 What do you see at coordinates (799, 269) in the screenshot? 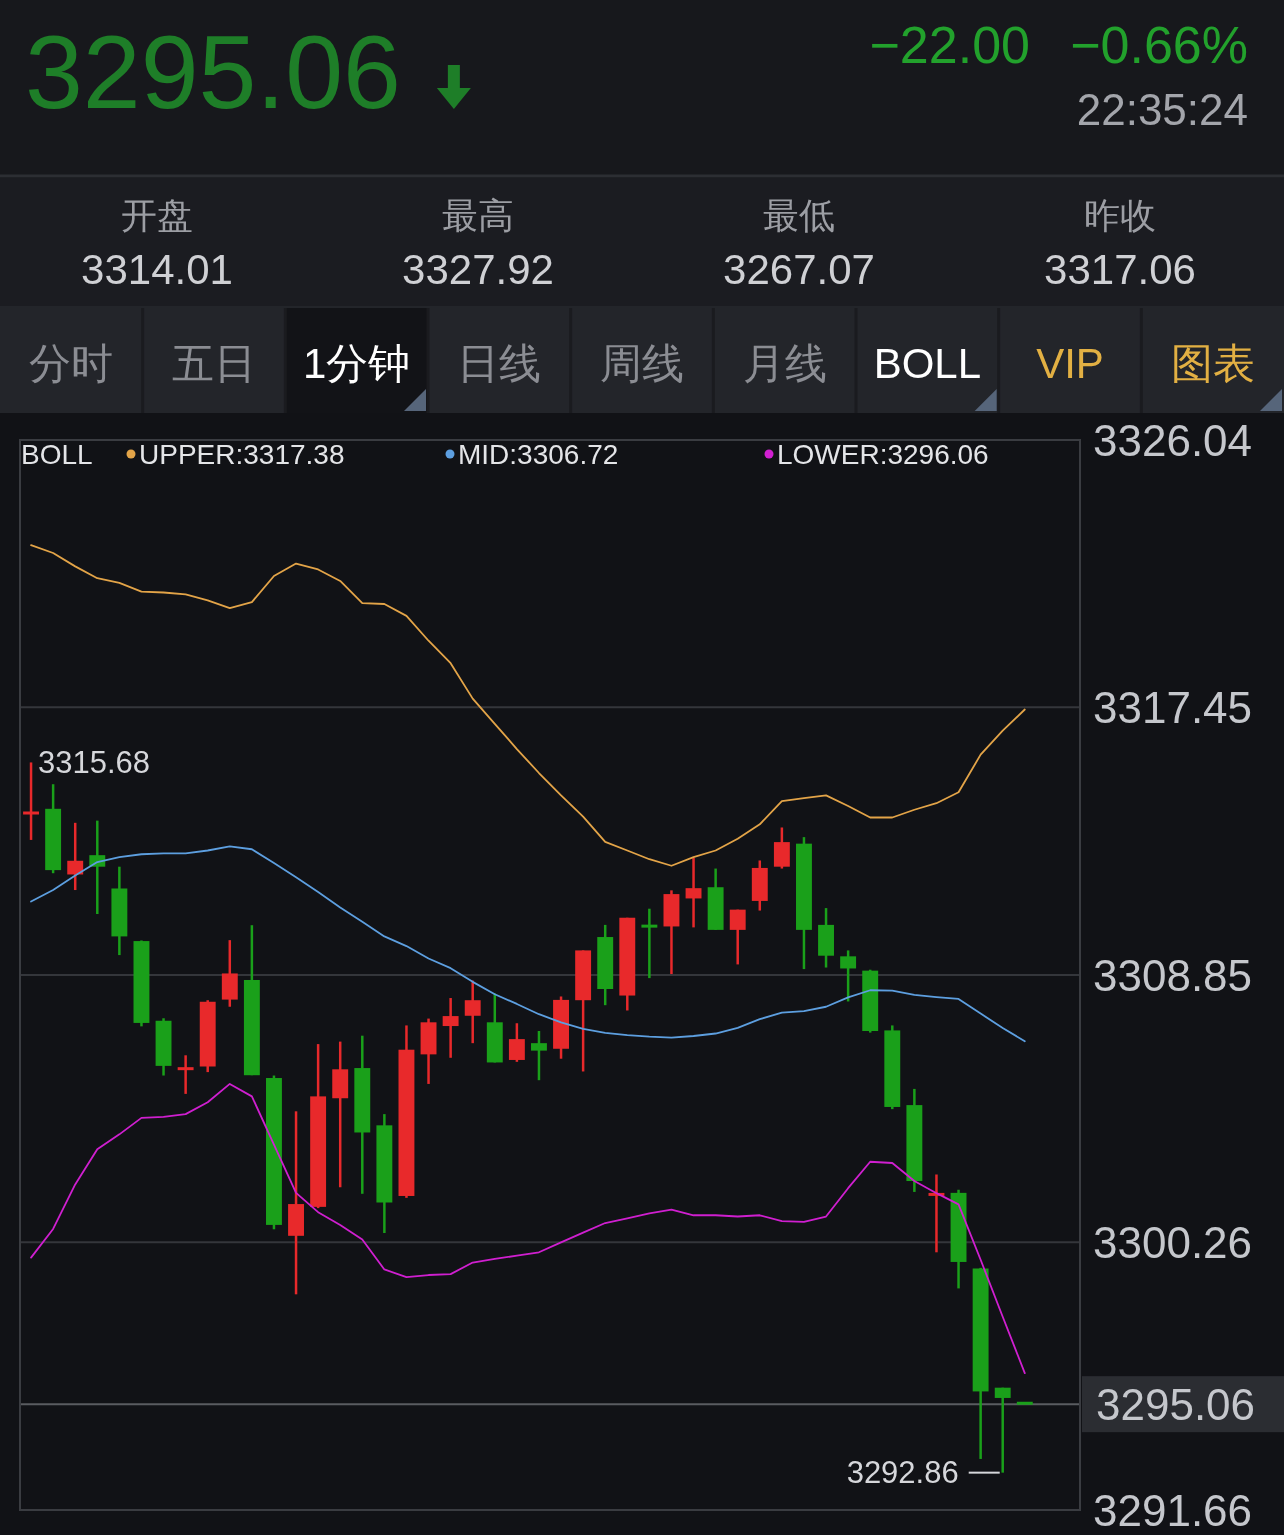
I see `text: 3267.07` at bounding box center [799, 269].